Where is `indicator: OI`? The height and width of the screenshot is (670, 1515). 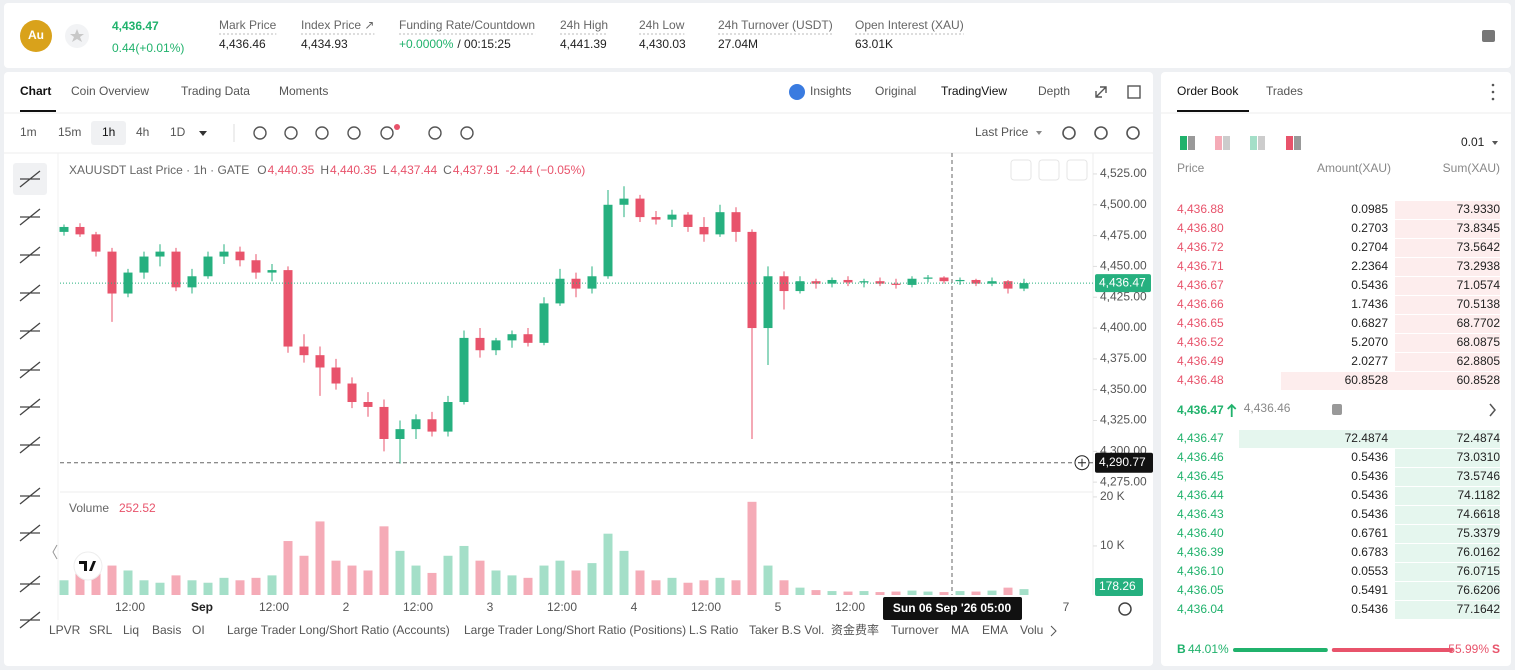
indicator: OI is located at coordinates (198, 630).